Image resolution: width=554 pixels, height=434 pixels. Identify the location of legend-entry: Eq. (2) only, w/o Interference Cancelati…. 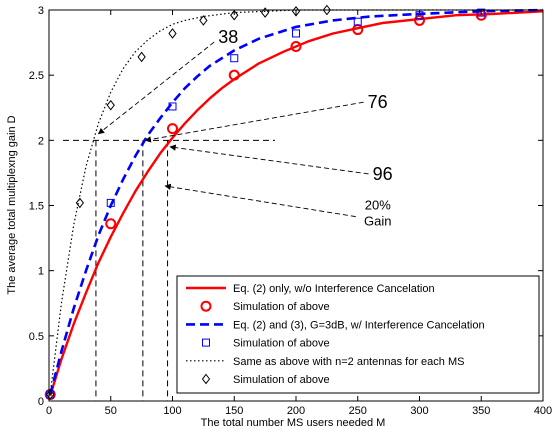
(310, 289).